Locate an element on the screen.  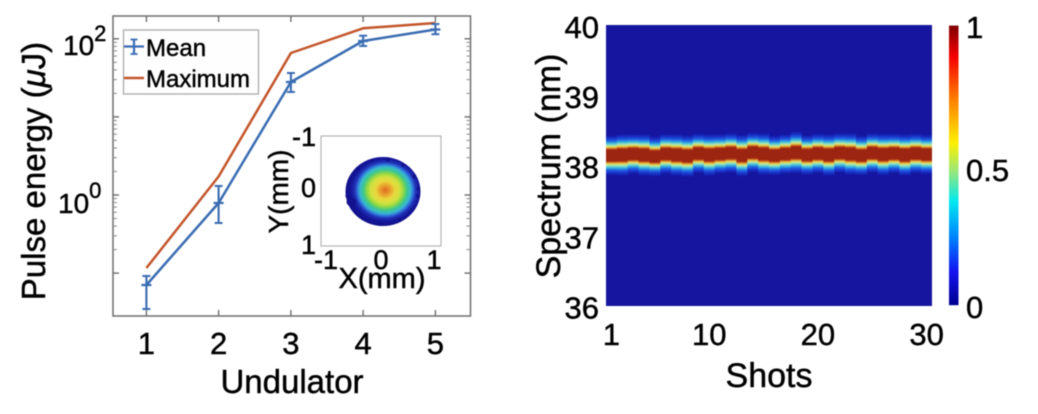
svg-text: Undulator is located at coordinates (291, 381).